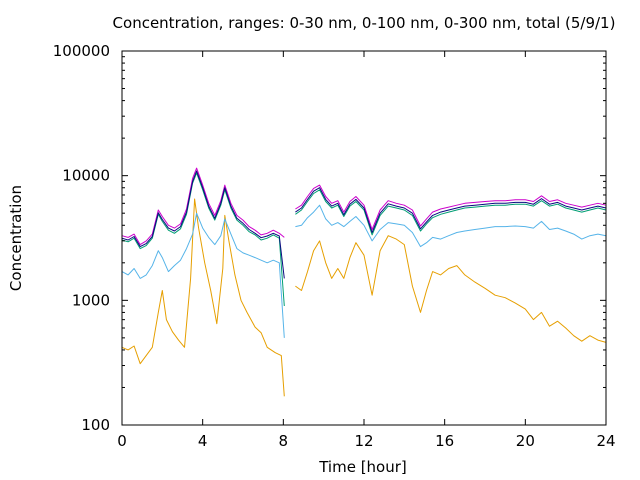 The height and width of the screenshot is (480, 640). What do you see at coordinates (81, 51) in the screenshot?
I see `y-tick-label: 100000` at bounding box center [81, 51].